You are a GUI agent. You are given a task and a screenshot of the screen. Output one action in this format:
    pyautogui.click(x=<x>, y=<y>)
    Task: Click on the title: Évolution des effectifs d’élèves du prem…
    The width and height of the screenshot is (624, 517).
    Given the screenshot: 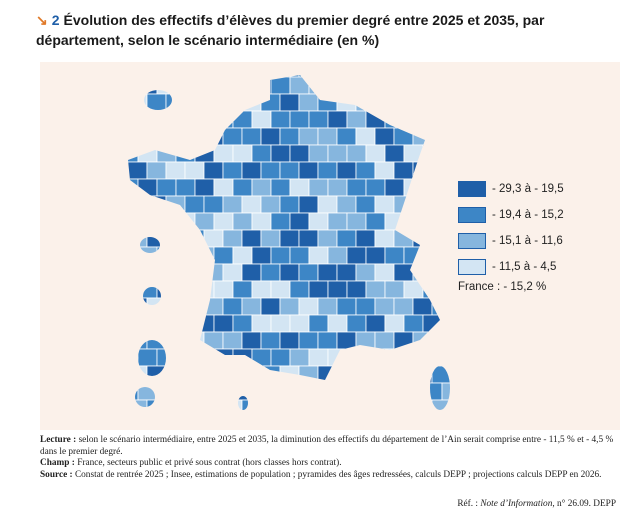 What is the action you would take?
    pyautogui.click(x=290, y=30)
    